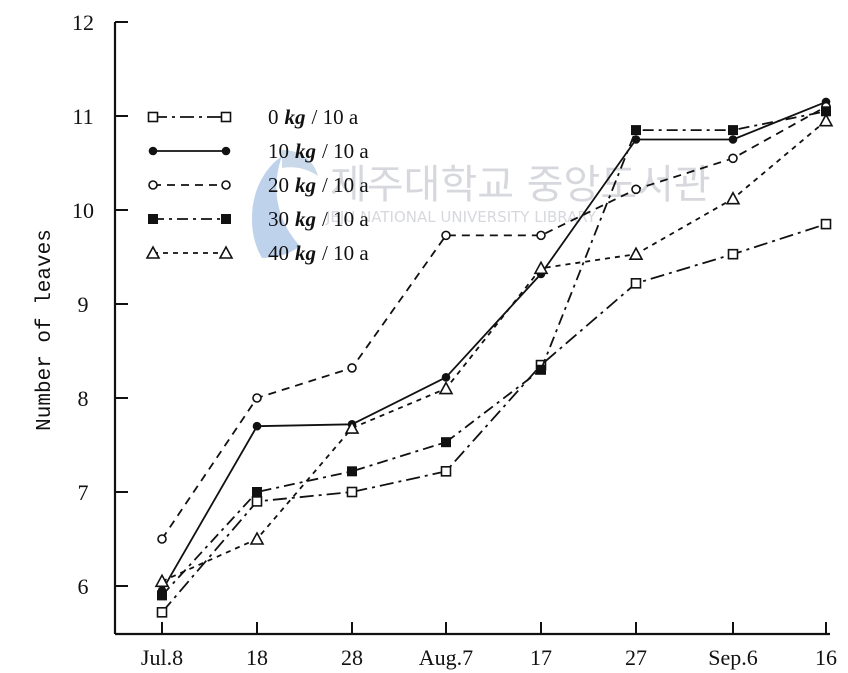 This screenshot has height=673, width=848. Describe the element at coordinates (83, 492) in the screenshot. I see `y-tick-label: 7` at that location.